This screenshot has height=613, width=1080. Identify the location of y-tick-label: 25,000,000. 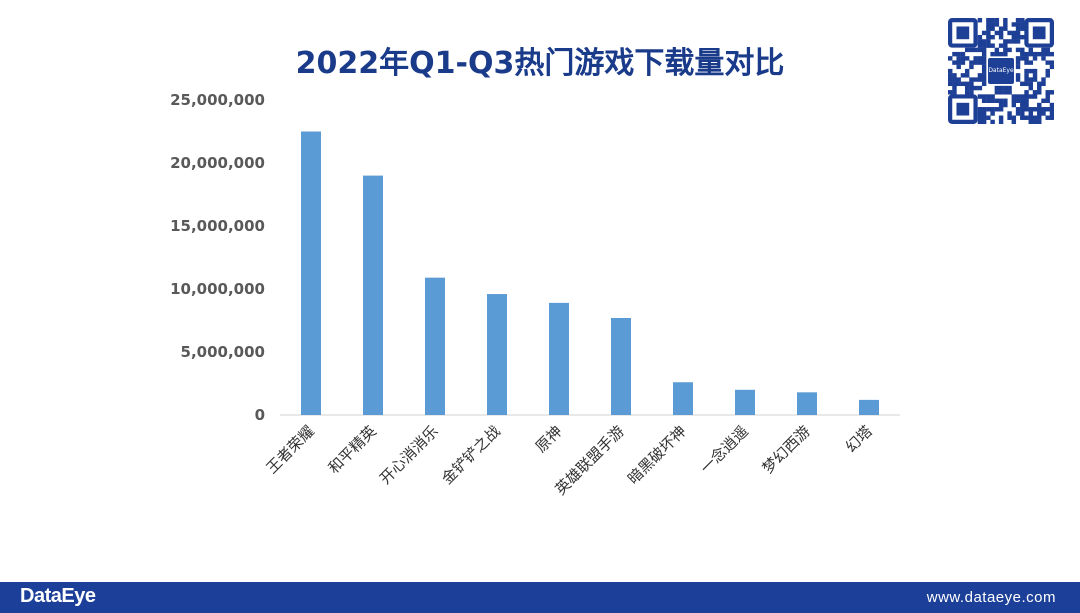
(217, 100).